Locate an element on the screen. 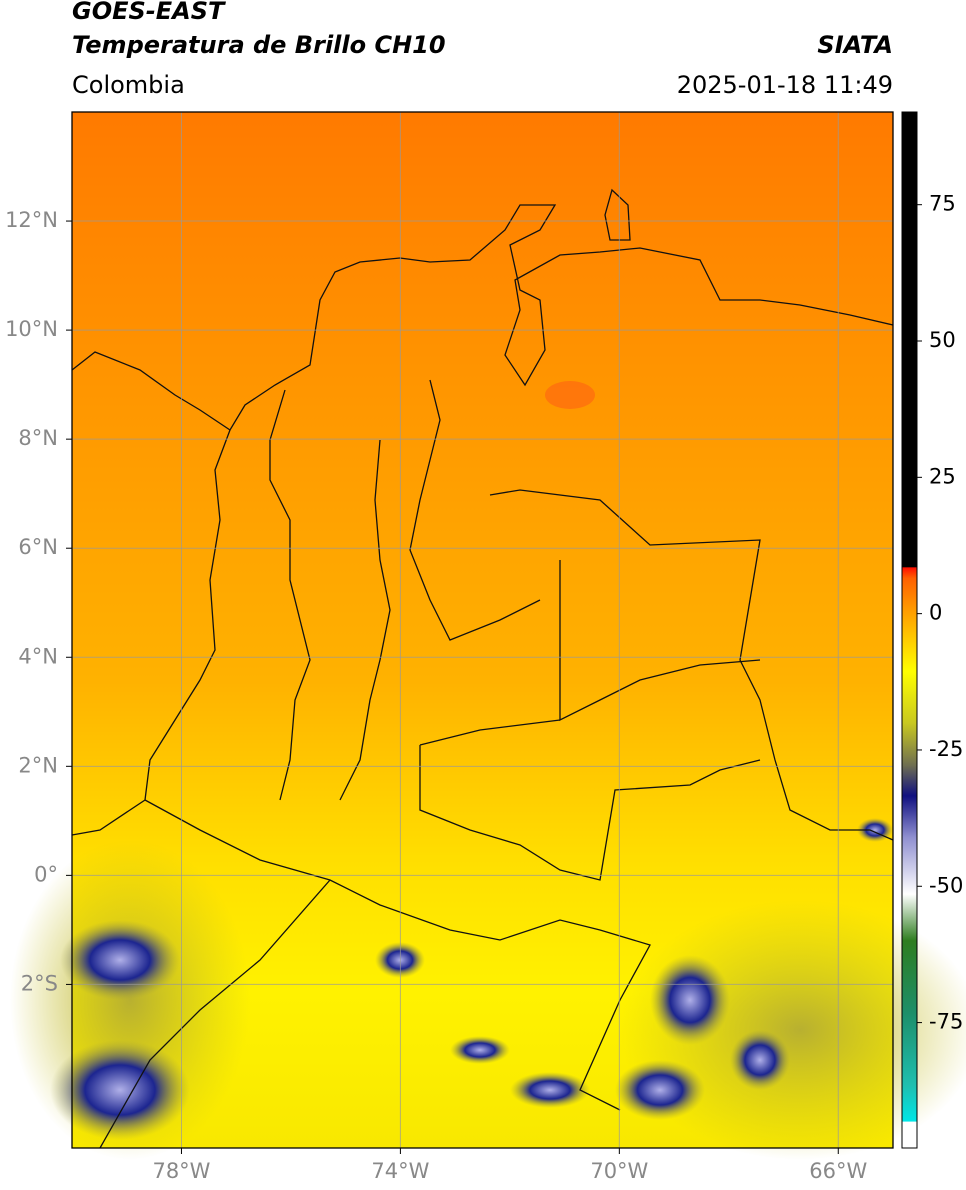 The height and width of the screenshot is (1190, 966). lon-tick-label: 70°W is located at coordinates (619, 1171).